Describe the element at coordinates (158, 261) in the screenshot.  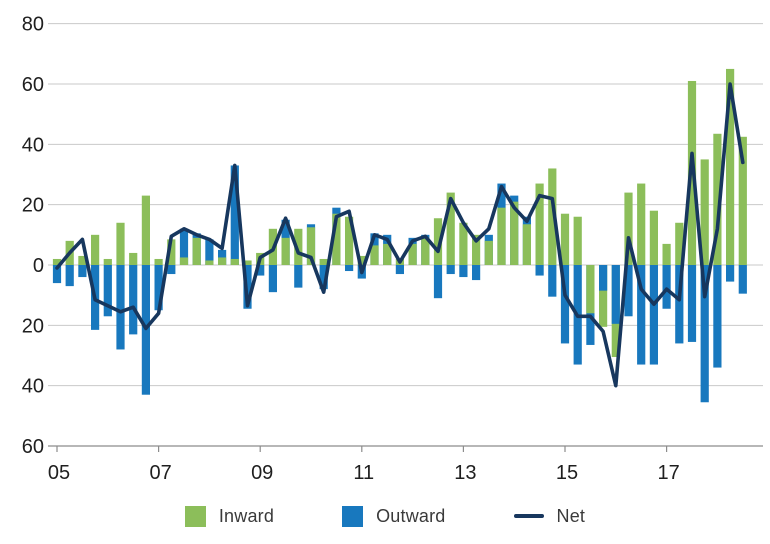
I see `bar-inward-2007Q1` at that location.